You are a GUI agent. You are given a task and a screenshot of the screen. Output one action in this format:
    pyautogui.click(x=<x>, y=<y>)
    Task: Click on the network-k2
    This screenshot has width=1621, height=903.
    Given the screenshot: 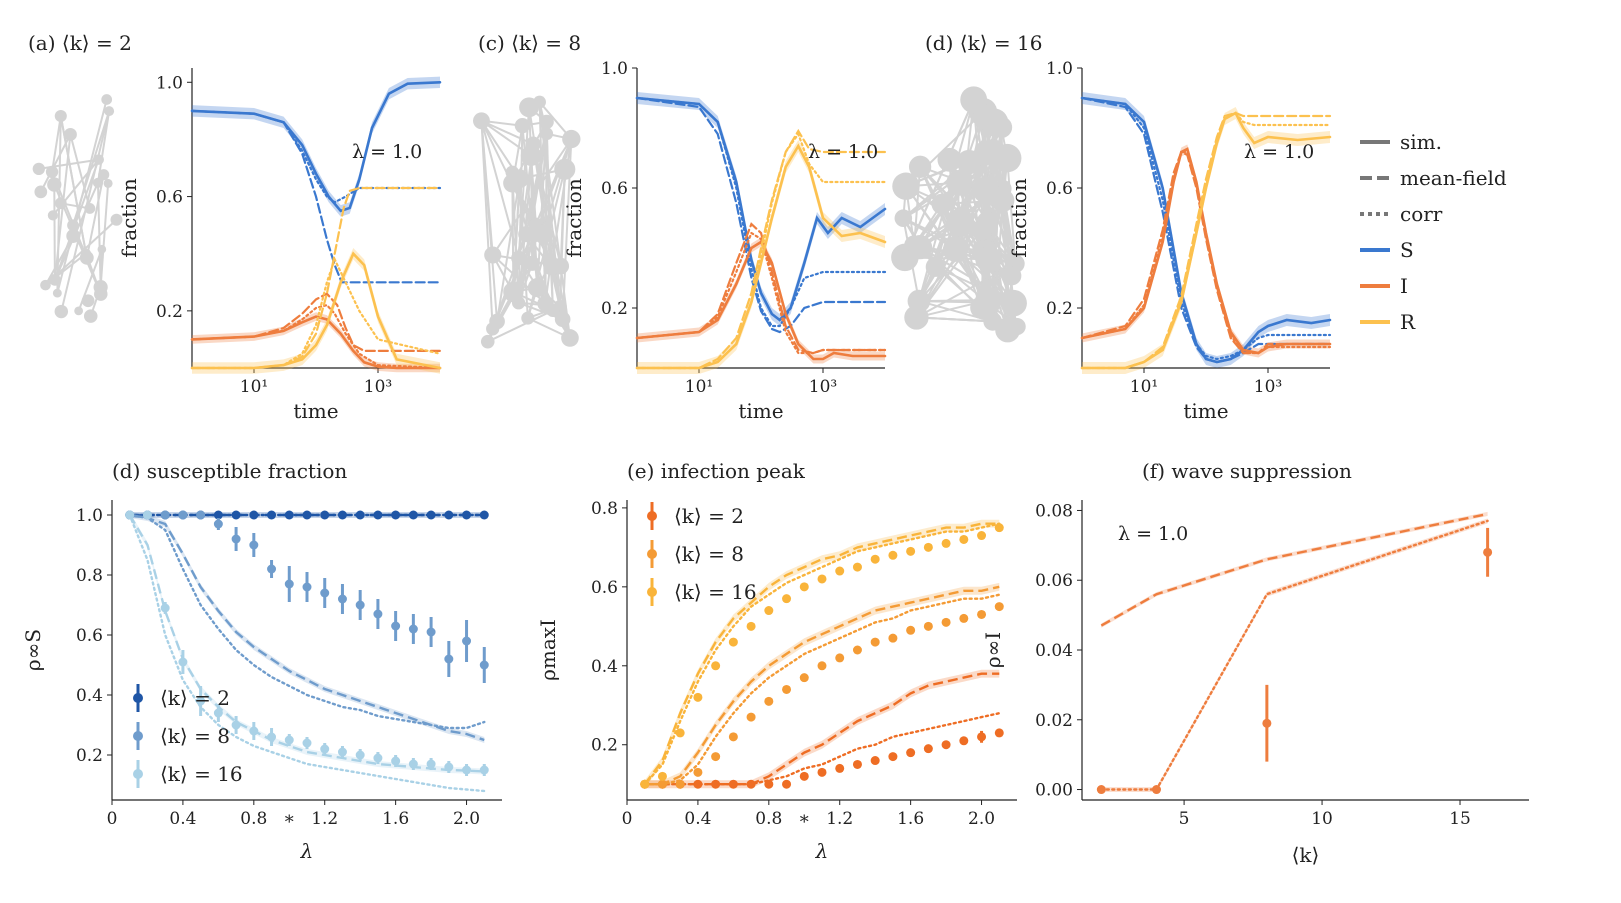 What is the action you would take?
    pyautogui.click(x=77, y=208)
    